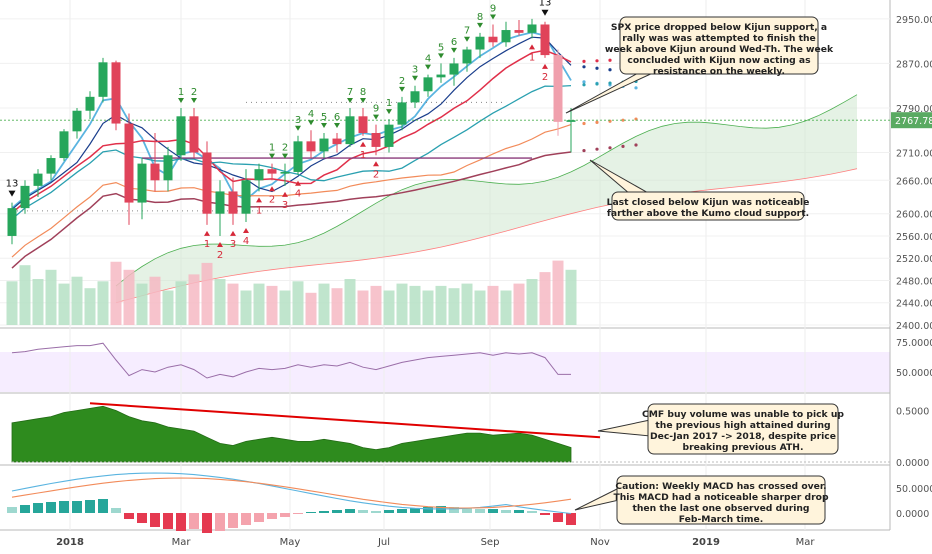  What do you see at coordinates (914, 281) in the screenshot?
I see `price-tick-label: 2480.00` at bounding box center [914, 281].